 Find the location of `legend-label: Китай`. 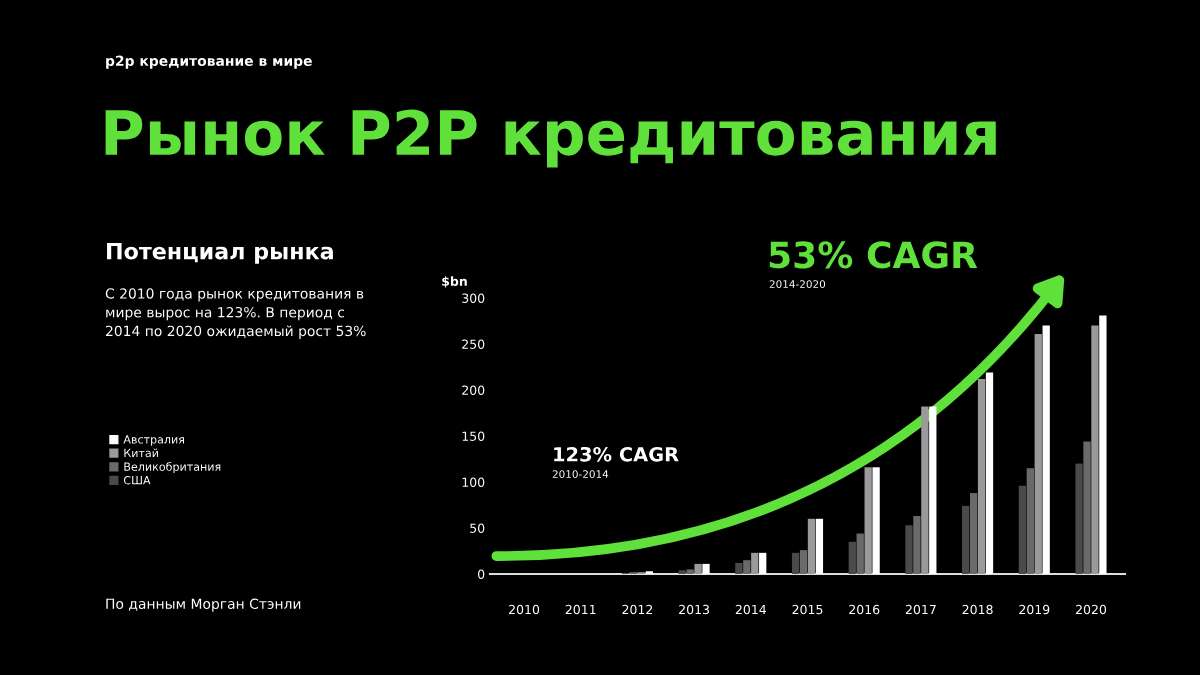

legend-label: Китай is located at coordinates (141, 453).